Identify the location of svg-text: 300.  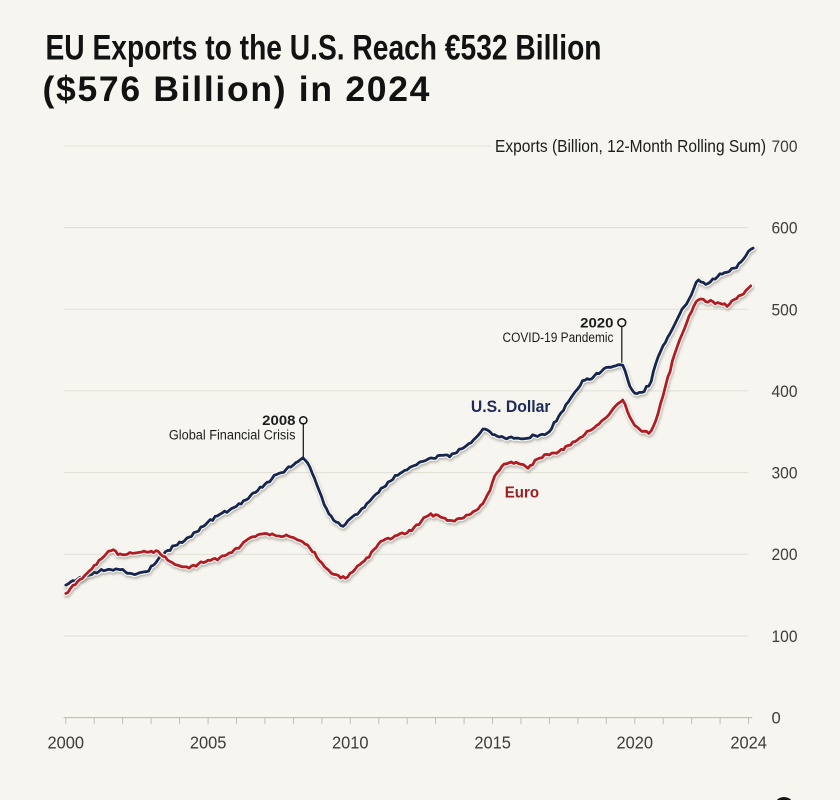
(785, 473).